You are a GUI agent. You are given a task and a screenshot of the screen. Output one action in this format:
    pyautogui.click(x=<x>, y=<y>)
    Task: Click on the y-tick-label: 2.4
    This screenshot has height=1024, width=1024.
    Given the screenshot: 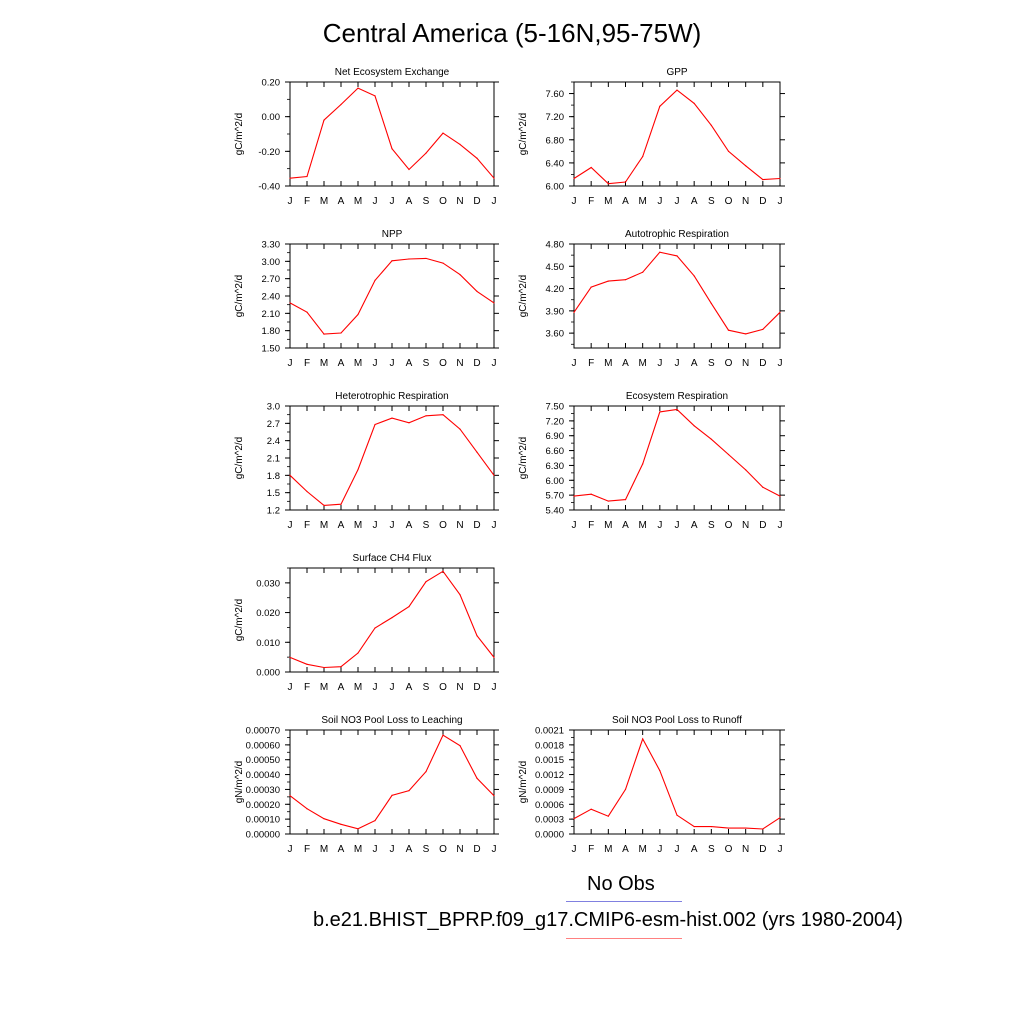 What is the action you would take?
    pyautogui.click(x=273, y=441)
    